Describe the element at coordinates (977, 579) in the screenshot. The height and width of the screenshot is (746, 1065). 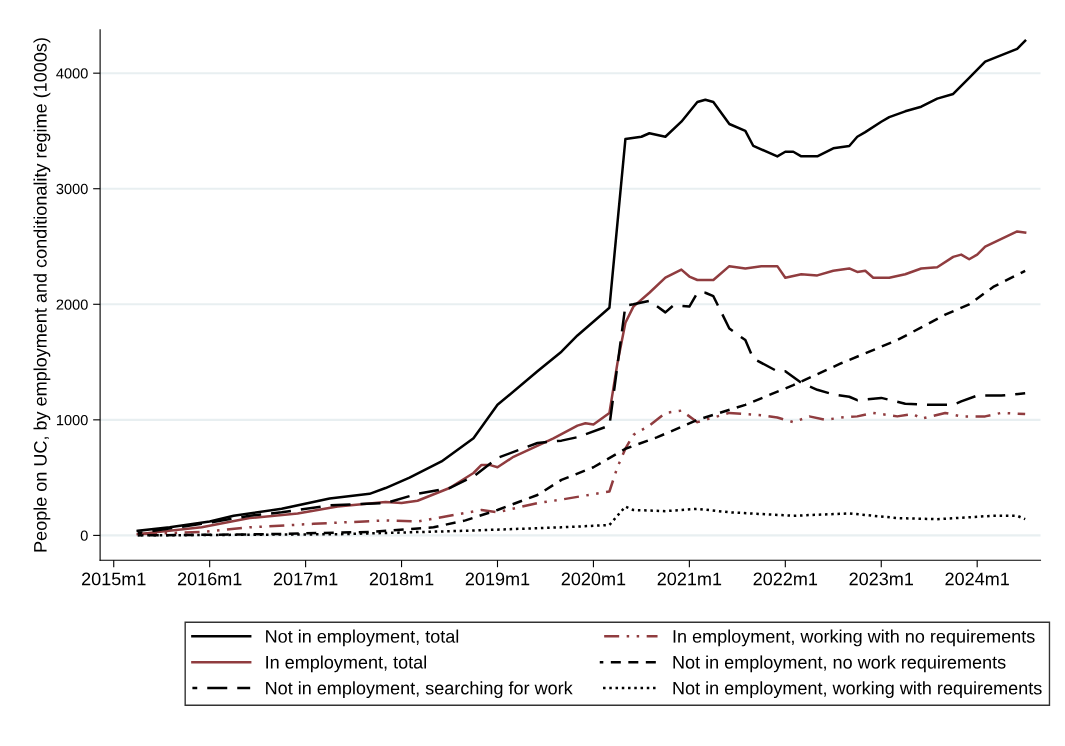
I see `x-tick-label: 2024m1` at that location.